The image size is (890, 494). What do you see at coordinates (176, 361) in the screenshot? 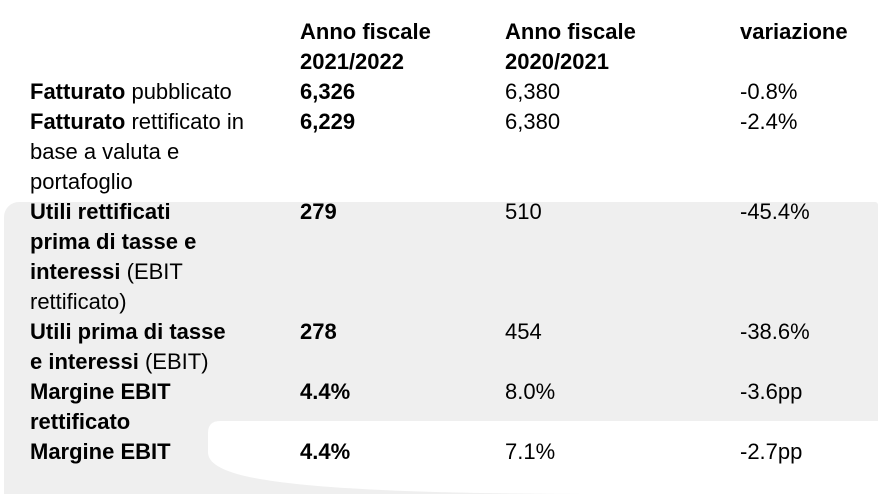
I see `row-label-rest: (EBIT)` at bounding box center [176, 361].